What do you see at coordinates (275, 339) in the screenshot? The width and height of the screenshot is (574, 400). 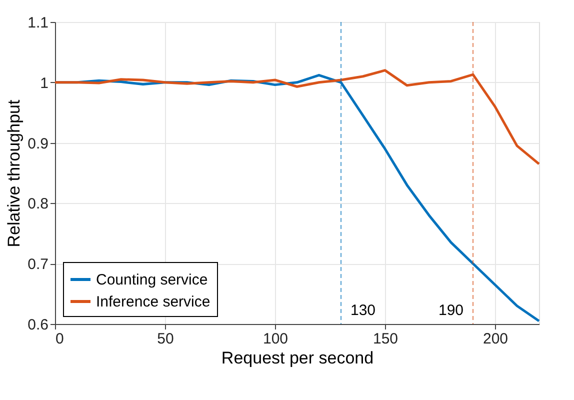 I see `x-tick-label: 100` at bounding box center [275, 339].